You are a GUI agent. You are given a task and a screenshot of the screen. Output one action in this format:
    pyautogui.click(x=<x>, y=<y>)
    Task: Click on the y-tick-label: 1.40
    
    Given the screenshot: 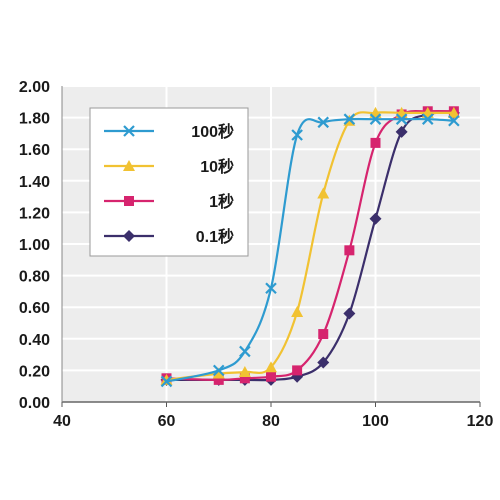 What is the action you would take?
    pyautogui.click(x=34, y=182)
    